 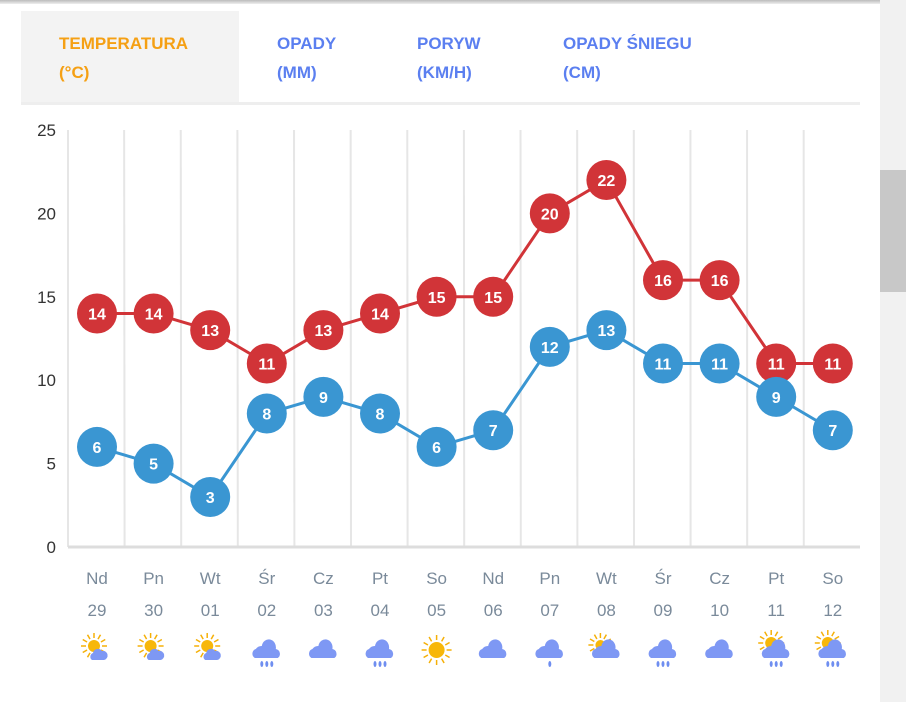 What do you see at coordinates (436, 650) in the screenshot?
I see `sun-disc` at bounding box center [436, 650].